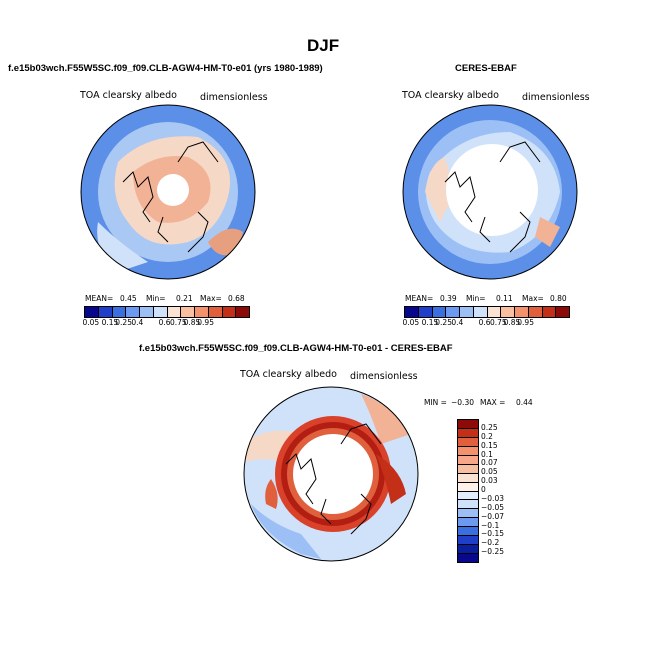 Image resolution: width=654 pixels, height=654 pixels. What do you see at coordinates (462, 402) in the screenshot?
I see `panel3-min-value: −0.30` at bounding box center [462, 402].